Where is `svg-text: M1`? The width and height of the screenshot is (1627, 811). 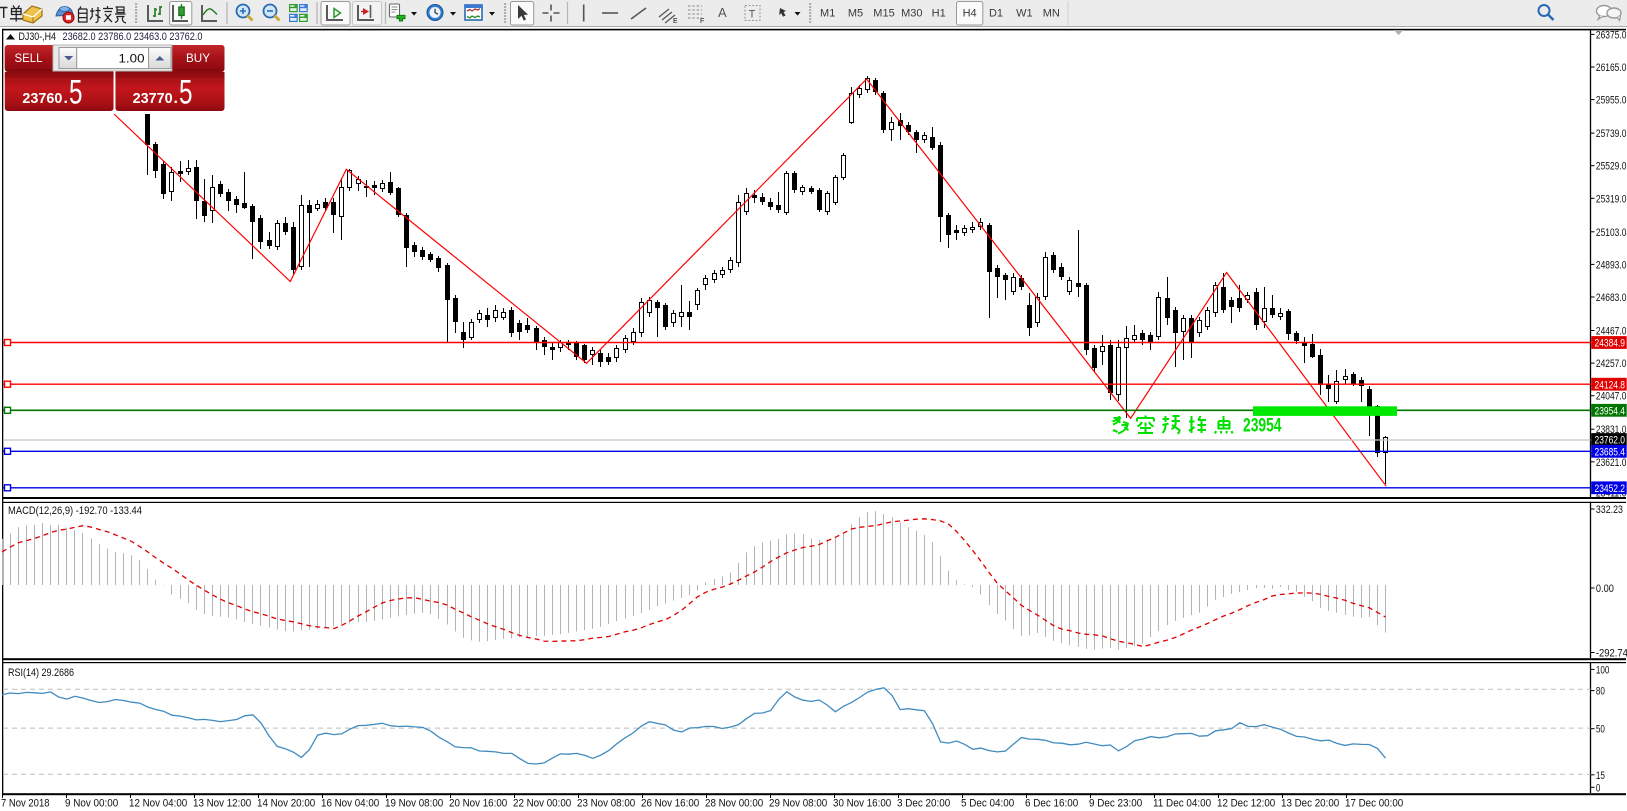 svg-text: M1 is located at coordinates (827, 14).